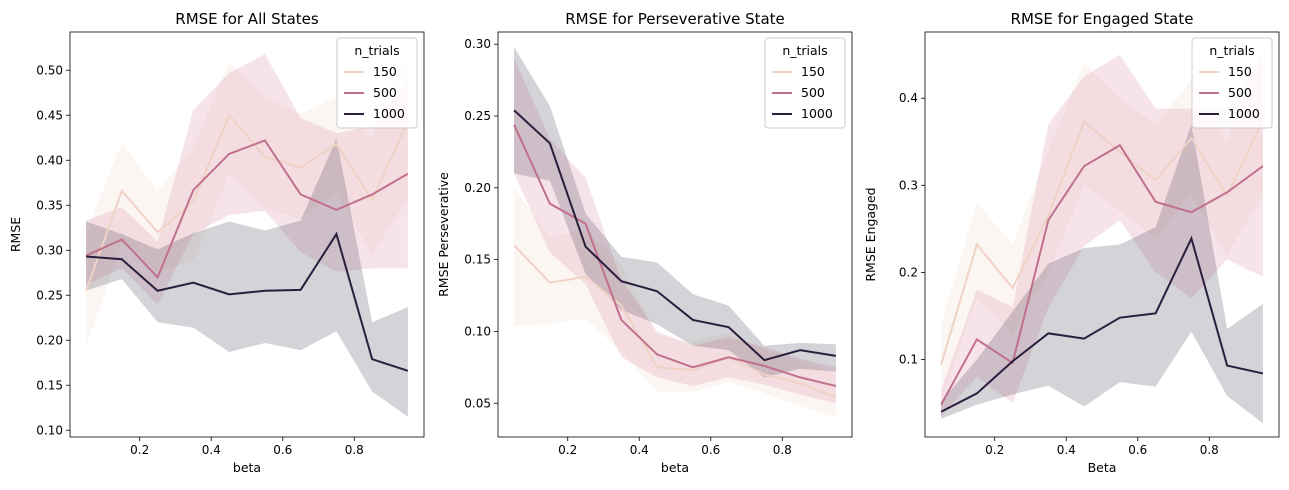 The image size is (1289, 490). I want to click on y-tick-label: 0.40, so click(49, 160).